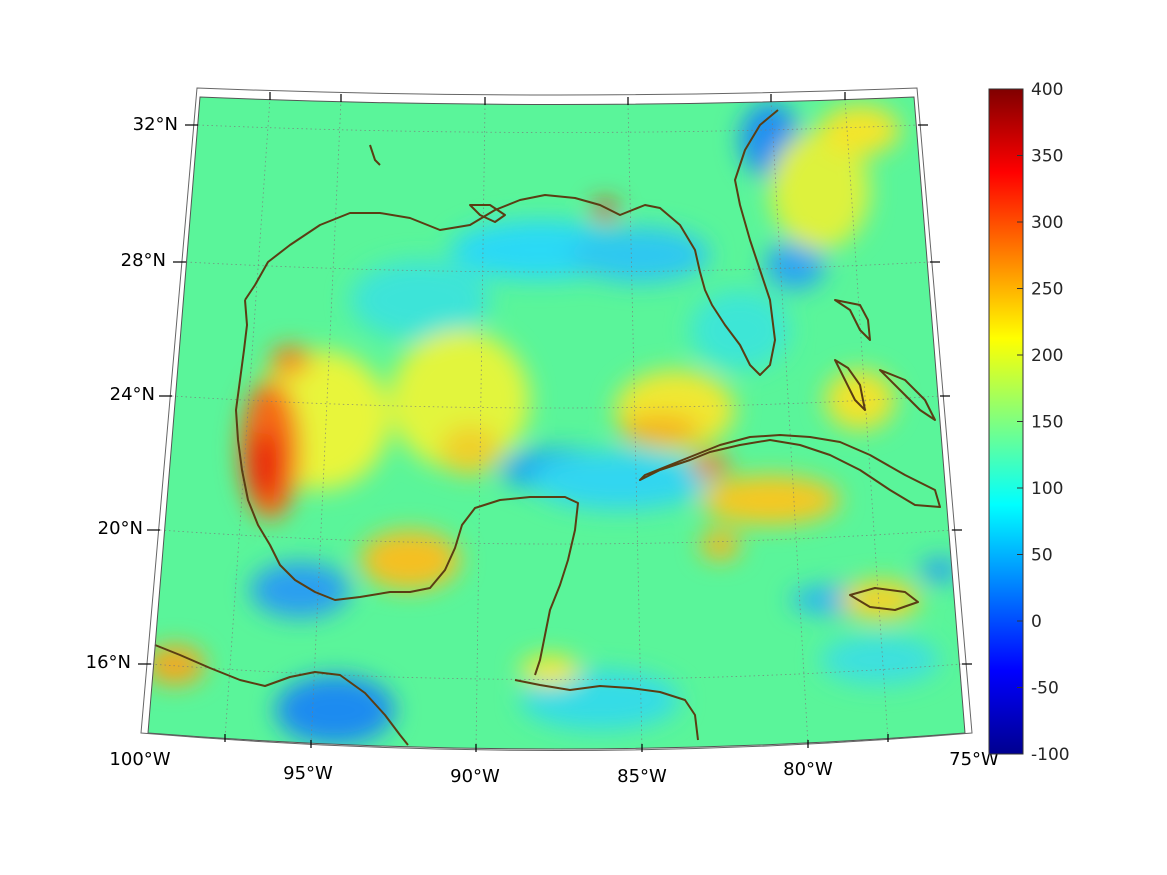 This screenshot has height=875, width=1167. I want to click on lat-label-20: 20°N, so click(120, 528).